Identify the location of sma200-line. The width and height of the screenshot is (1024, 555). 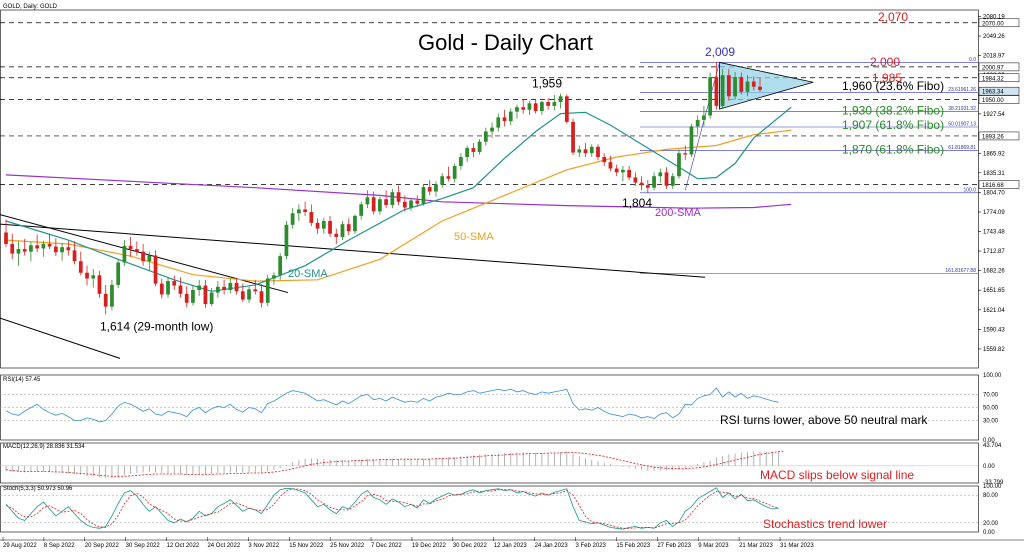
(398, 191).